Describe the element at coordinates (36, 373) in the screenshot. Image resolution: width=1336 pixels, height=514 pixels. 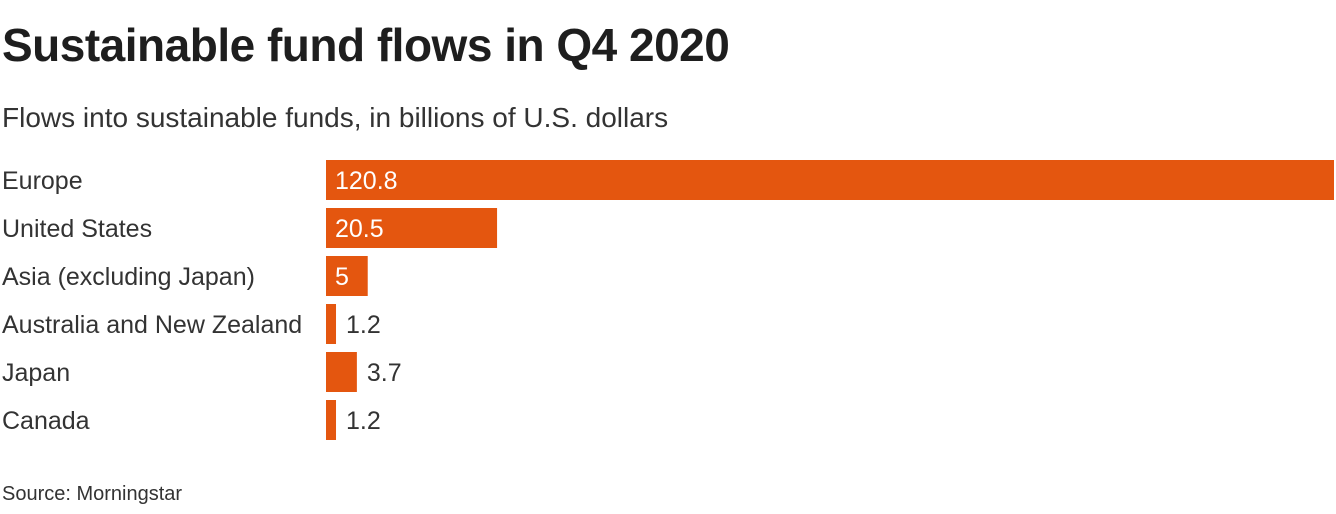
I see `category-label: Japan` at that location.